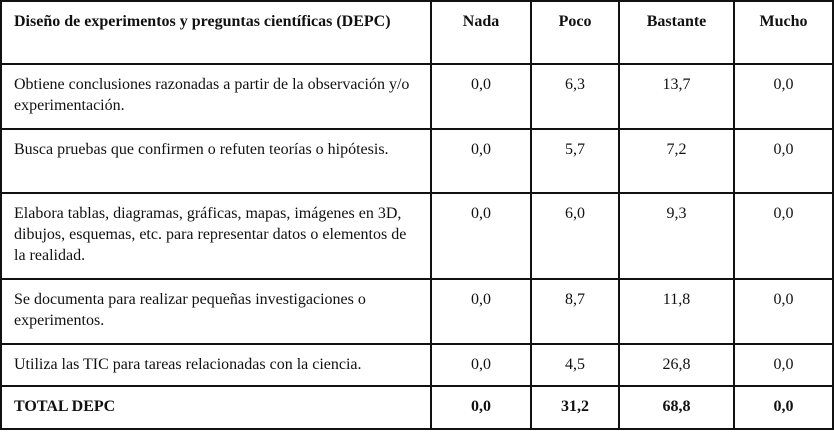 Image resolution: width=834 pixels, height=432 pixels. I want to click on value-cell: 31,2, so click(575, 407).